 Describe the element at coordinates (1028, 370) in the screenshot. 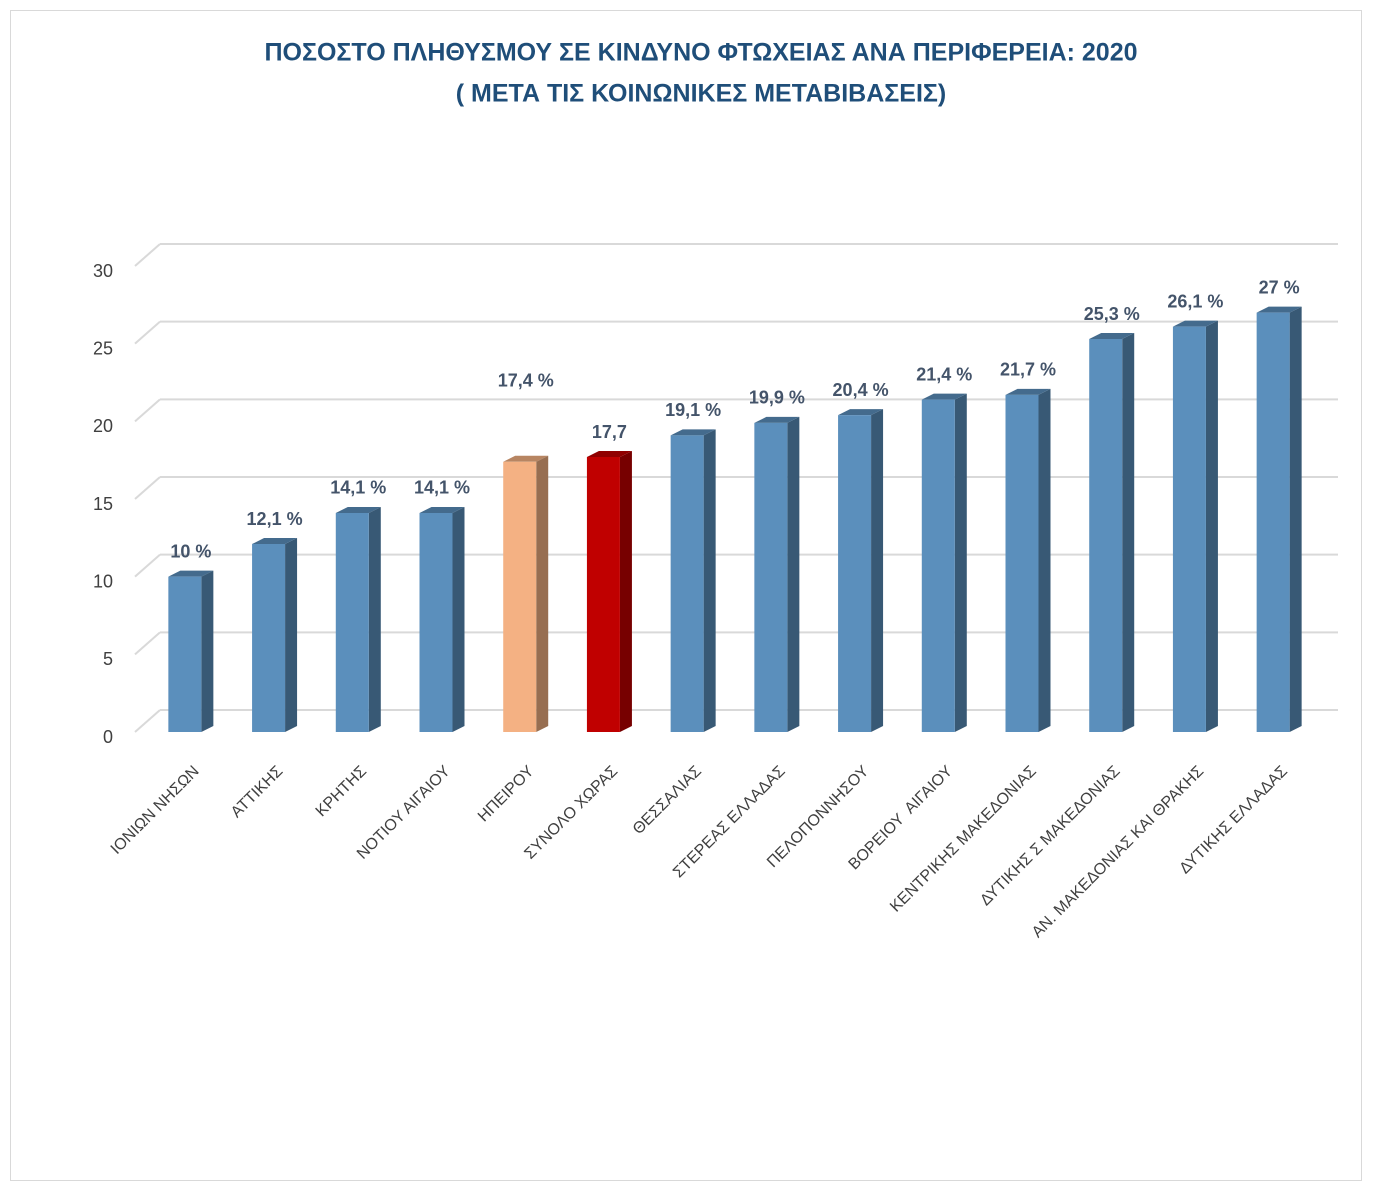

I see `value-label: 21,7 %` at that location.